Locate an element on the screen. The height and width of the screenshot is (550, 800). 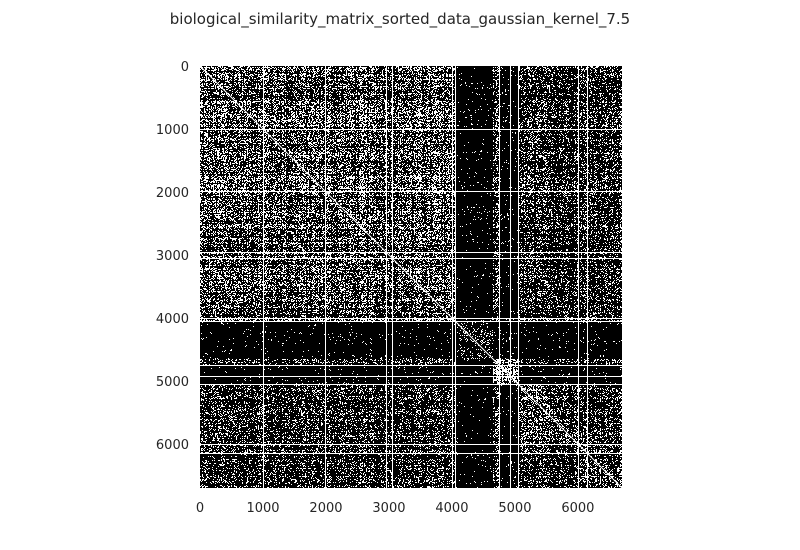
y-axis: 0 1000 2000 3000 4000 5000 6000 is located at coordinates (172, 256).